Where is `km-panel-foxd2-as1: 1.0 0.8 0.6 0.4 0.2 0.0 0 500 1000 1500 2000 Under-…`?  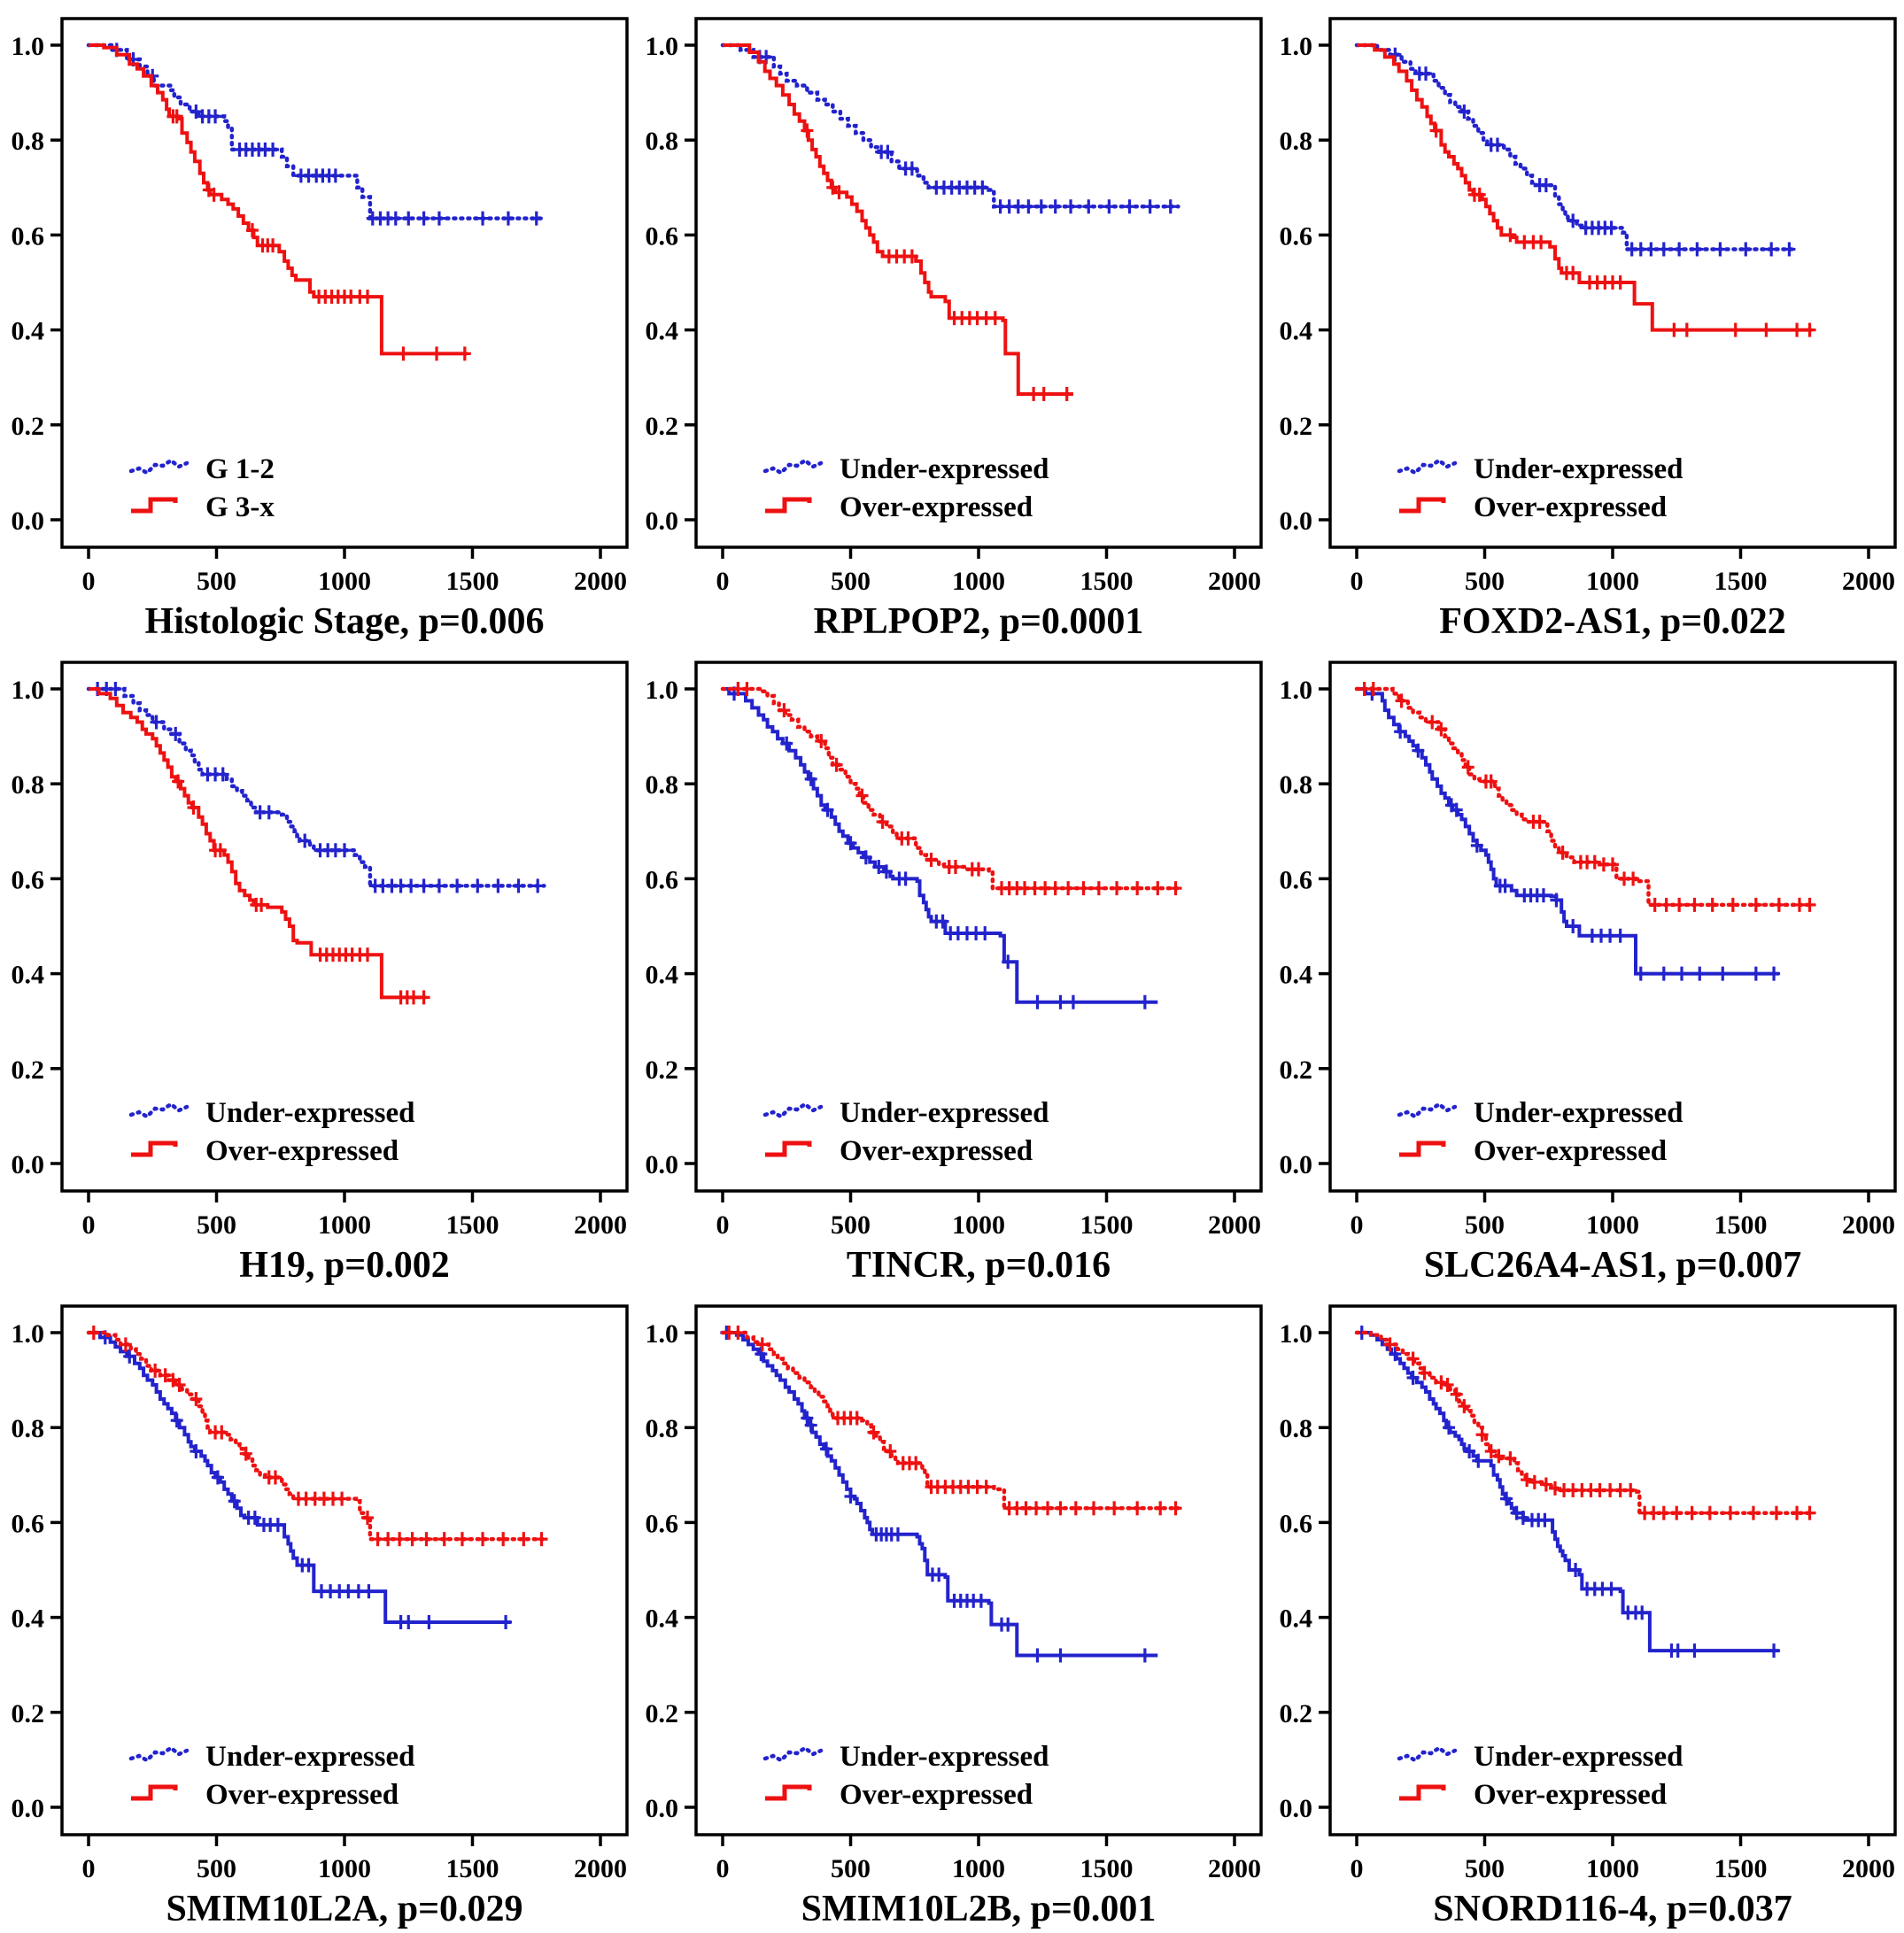
km-panel-foxd2-as1: 1.0 0.8 0.6 0.4 0.2 0.0 0 500 1000 1500 2000 Under-… is located at coordinates (1585, 322).